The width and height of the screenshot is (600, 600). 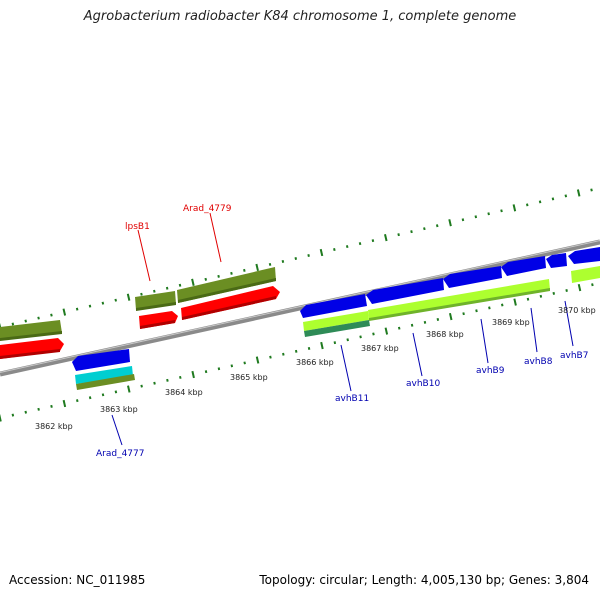 What do you see at coordinates (227, 290) in the screenshot?
I see `gene-arad-4779-olive-shade` at bounding box center [227, 290].